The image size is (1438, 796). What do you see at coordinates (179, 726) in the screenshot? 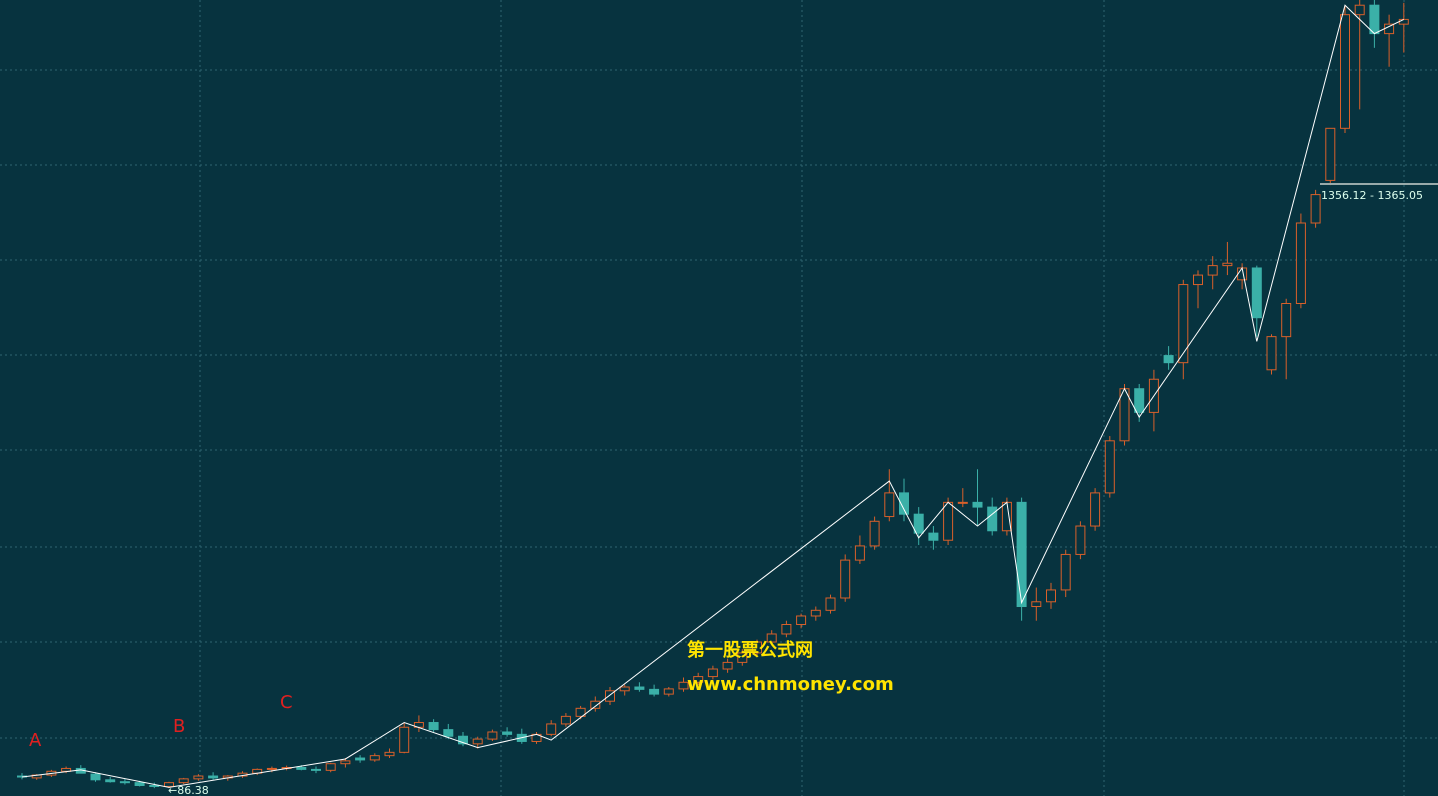
I see `annotation: B` at bounding box center [179, 726].